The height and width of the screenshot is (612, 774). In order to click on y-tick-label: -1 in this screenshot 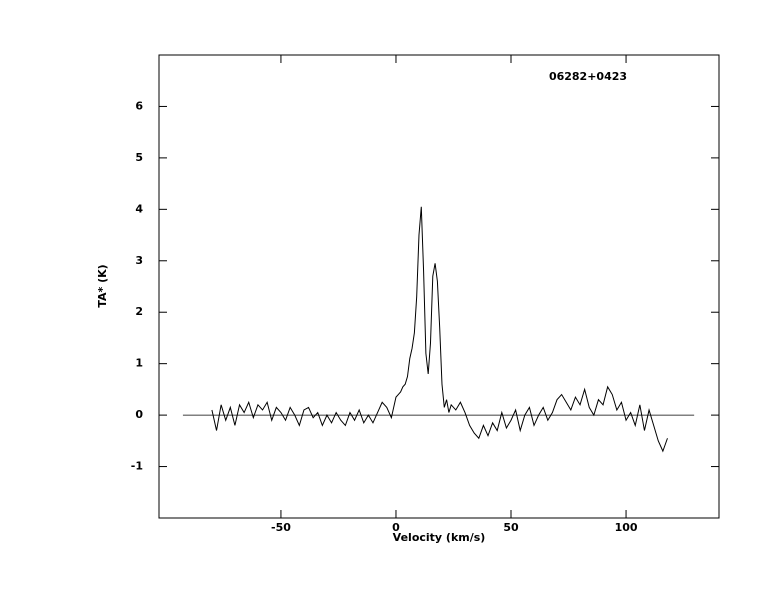, I will do `click(137, 466)`.